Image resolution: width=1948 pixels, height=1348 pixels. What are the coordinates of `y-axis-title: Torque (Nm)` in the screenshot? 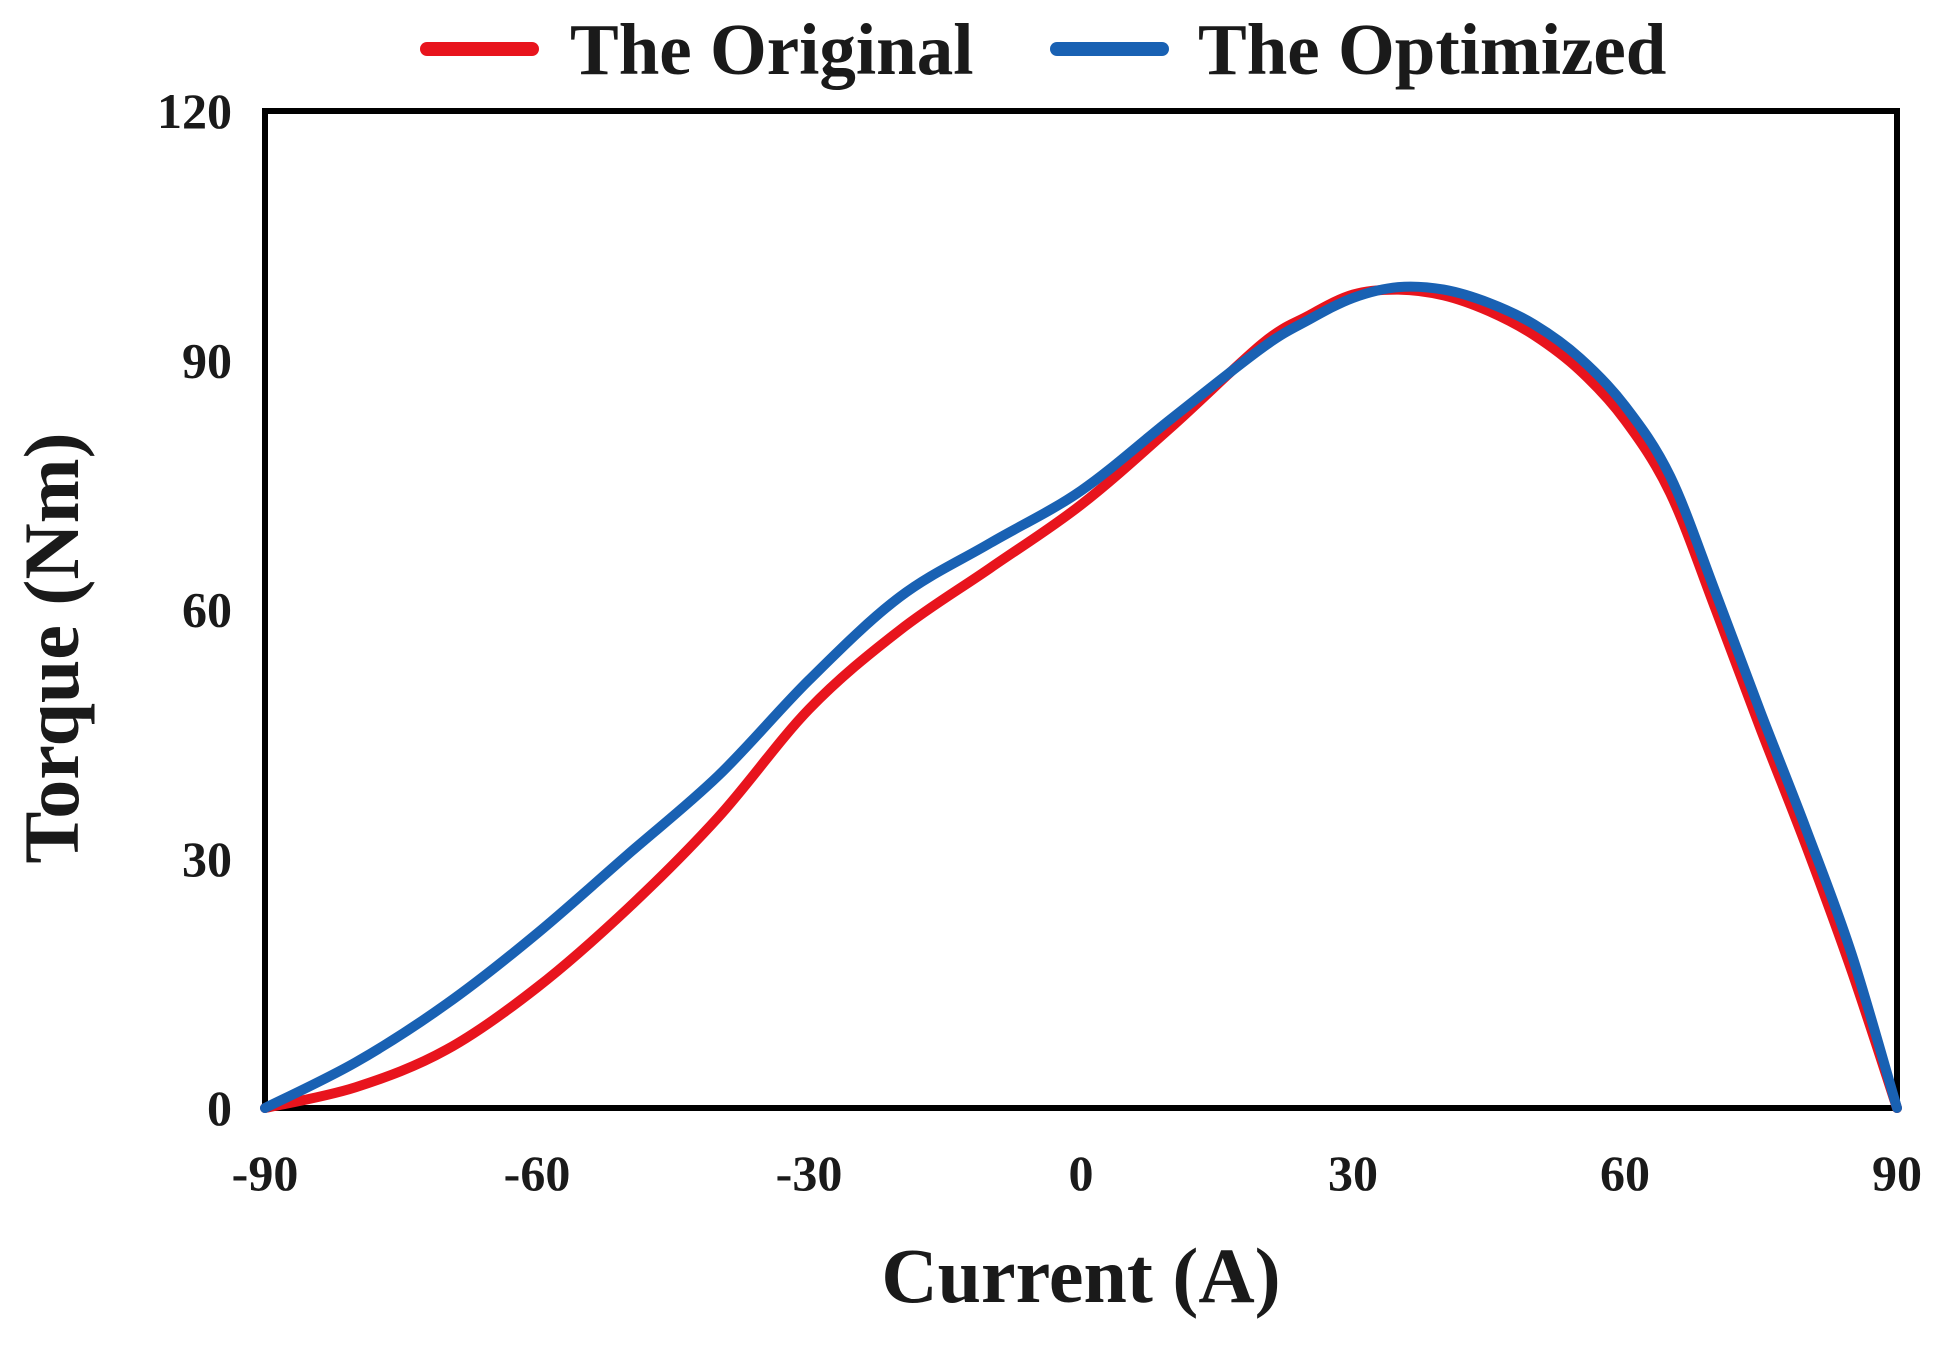 It's located at (51, 647).